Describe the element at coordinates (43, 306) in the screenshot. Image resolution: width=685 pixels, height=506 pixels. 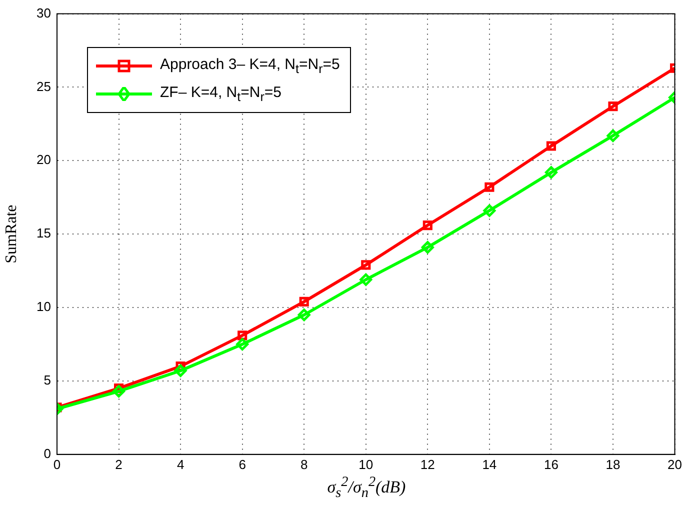
I see `y-tick-label: 10` at that location.